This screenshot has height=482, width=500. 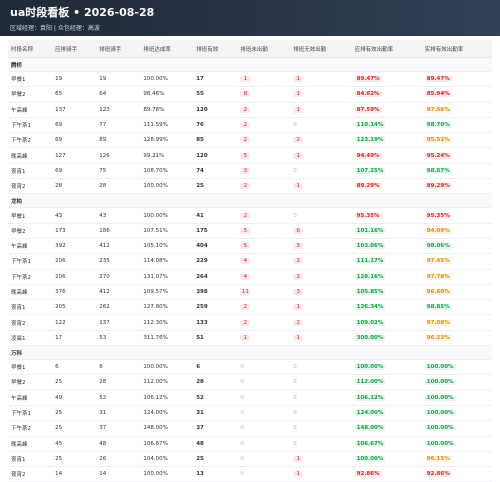 What do you see at coordinates (118, 338) in the screenshot?
I see `cell: 53` at bounding box center [118, 338].